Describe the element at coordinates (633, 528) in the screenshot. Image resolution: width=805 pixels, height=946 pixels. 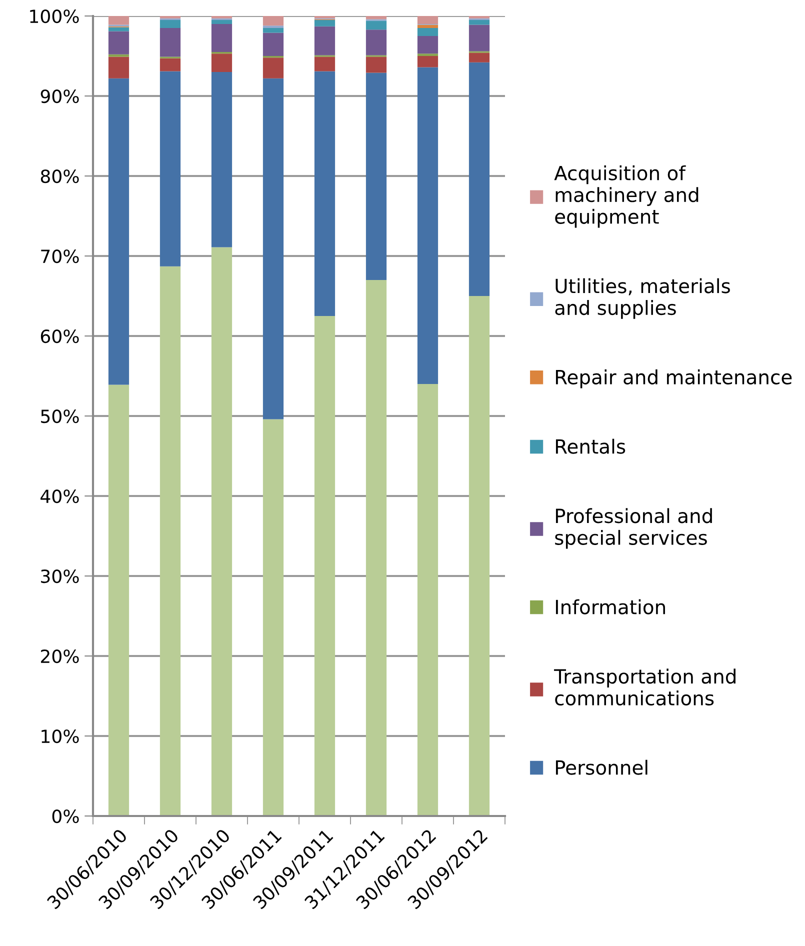
I see `legend-label: Professional and special services` at that location.